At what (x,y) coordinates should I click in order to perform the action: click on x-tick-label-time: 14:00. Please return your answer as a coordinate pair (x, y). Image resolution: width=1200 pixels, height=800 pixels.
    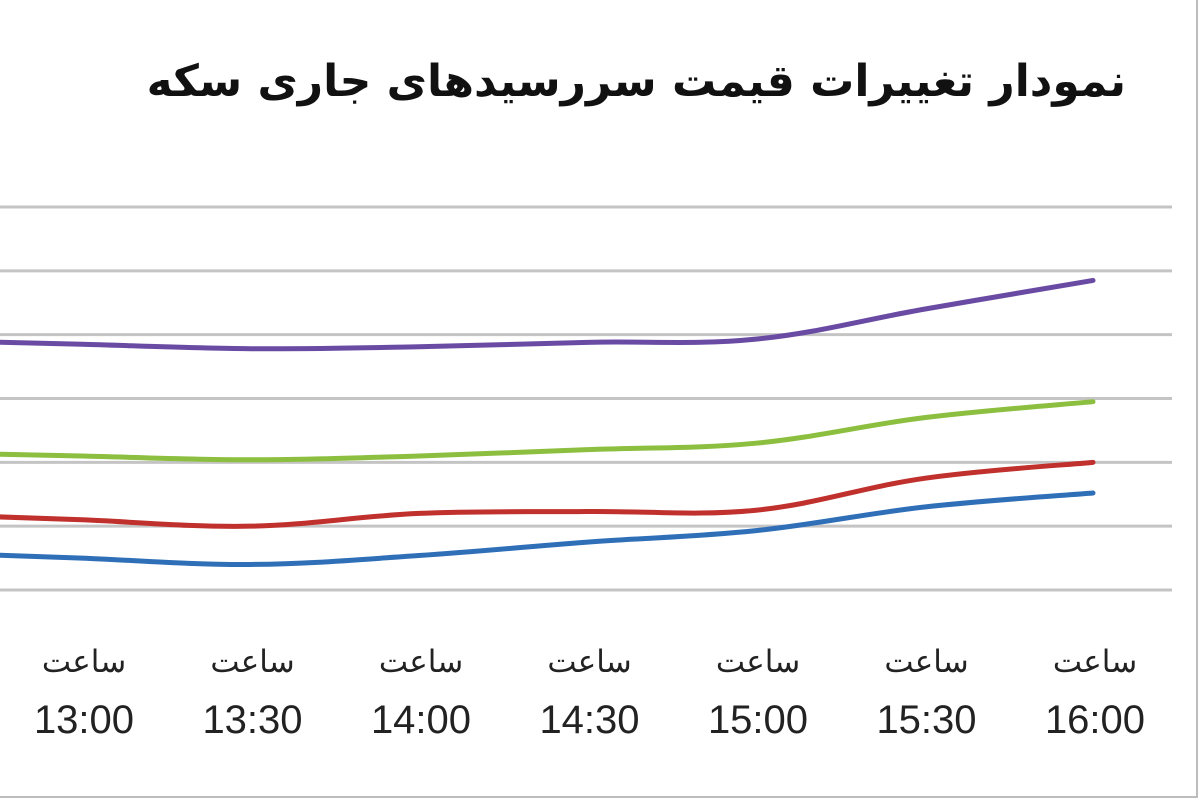
    Looking at the image, I should click on (421, 720).